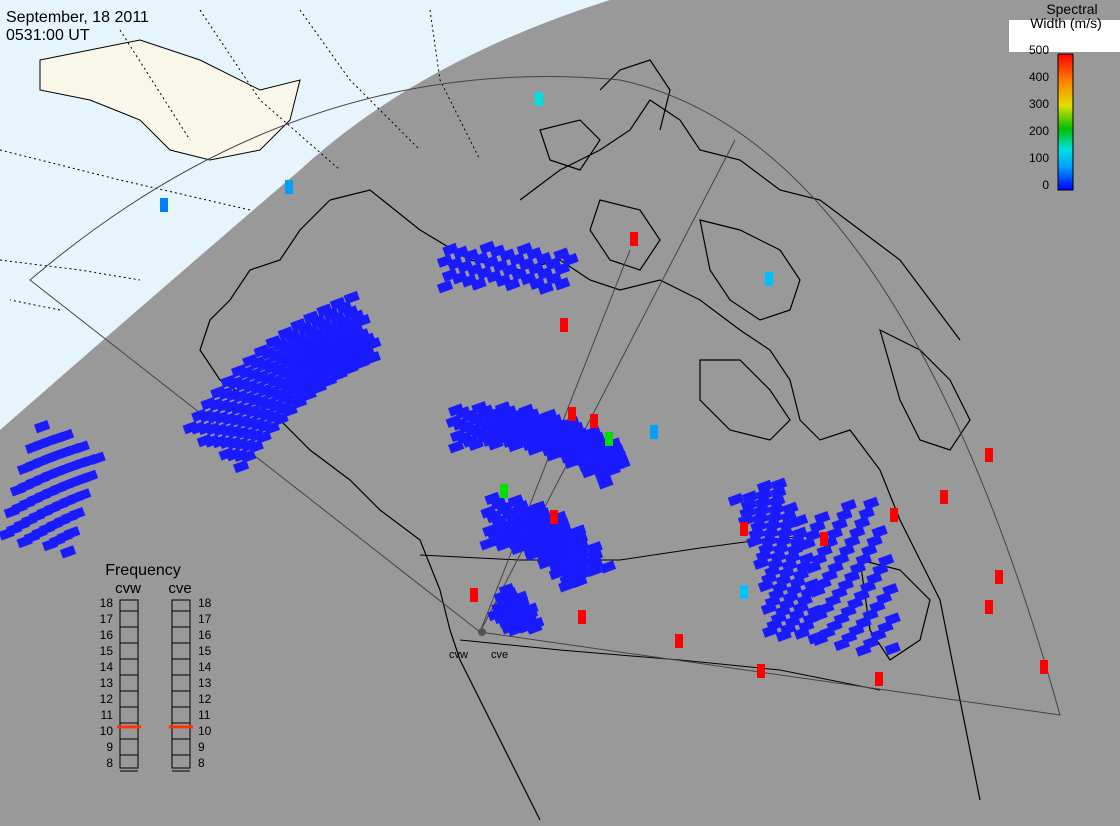 This screenshot has width=1120, height=826. Describe the element at coordinates (170, 100) in the screenshot. I see `day-land` at that location.